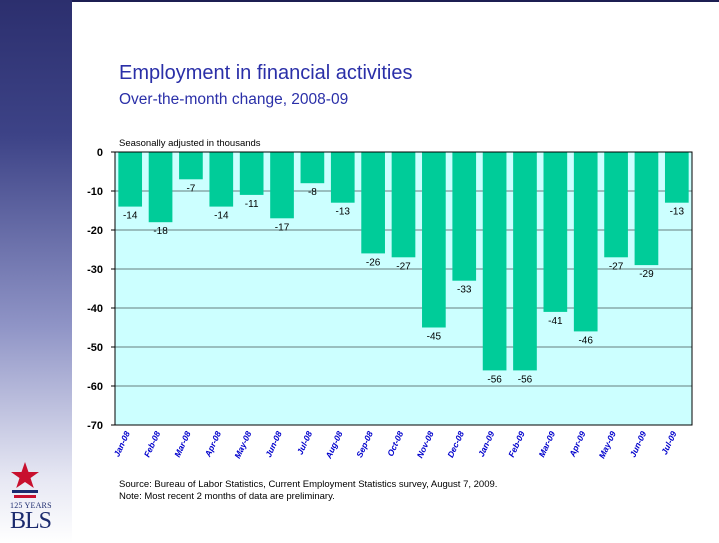 This screenshot has width=719, height=543. What do you see at coordinates (95, 387) in the screenshot?
I see `y-tick-label: -60` at bounding box center [95, 387].